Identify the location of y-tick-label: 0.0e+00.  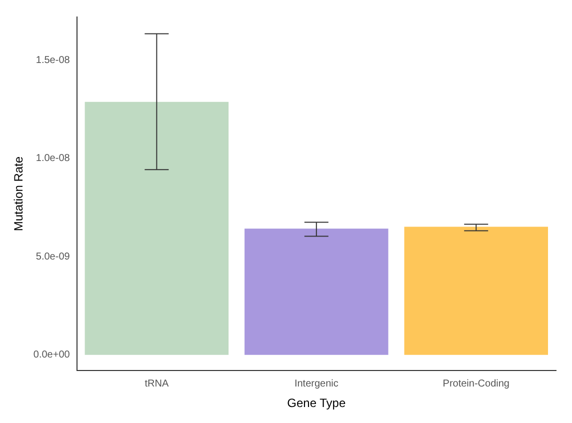
(51, 355).